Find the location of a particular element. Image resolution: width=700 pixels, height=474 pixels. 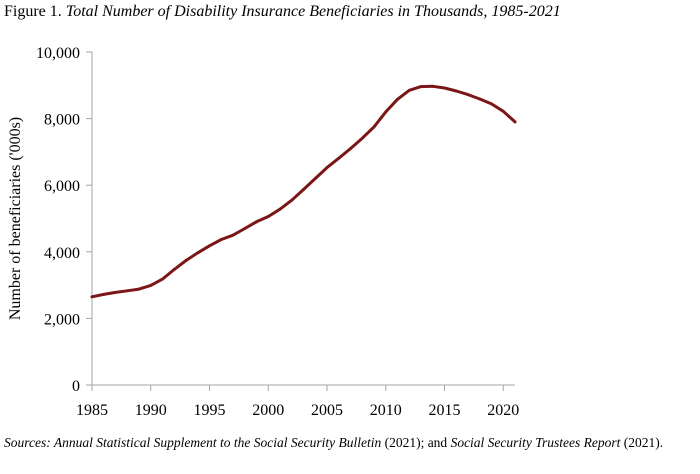

x-tick-label: 2010 is located at coordinates (386, 410).